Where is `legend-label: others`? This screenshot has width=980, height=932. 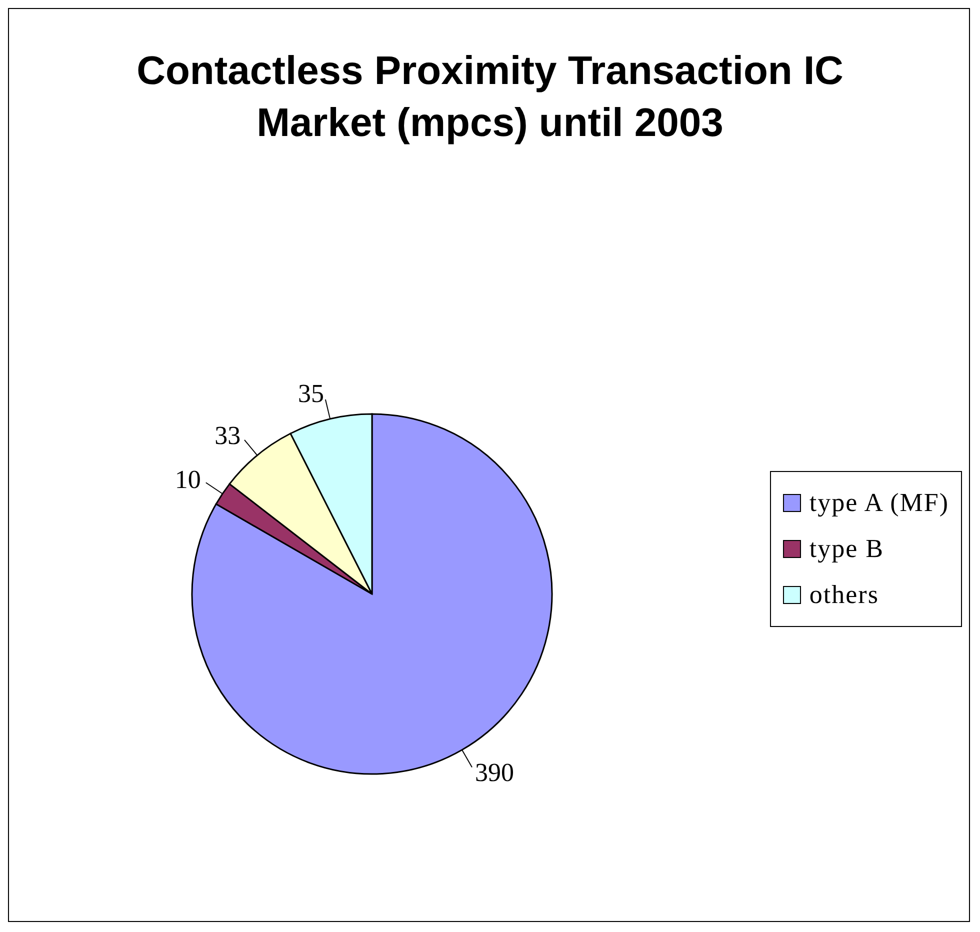 legend-label: others is located at coordinates (844, 595).